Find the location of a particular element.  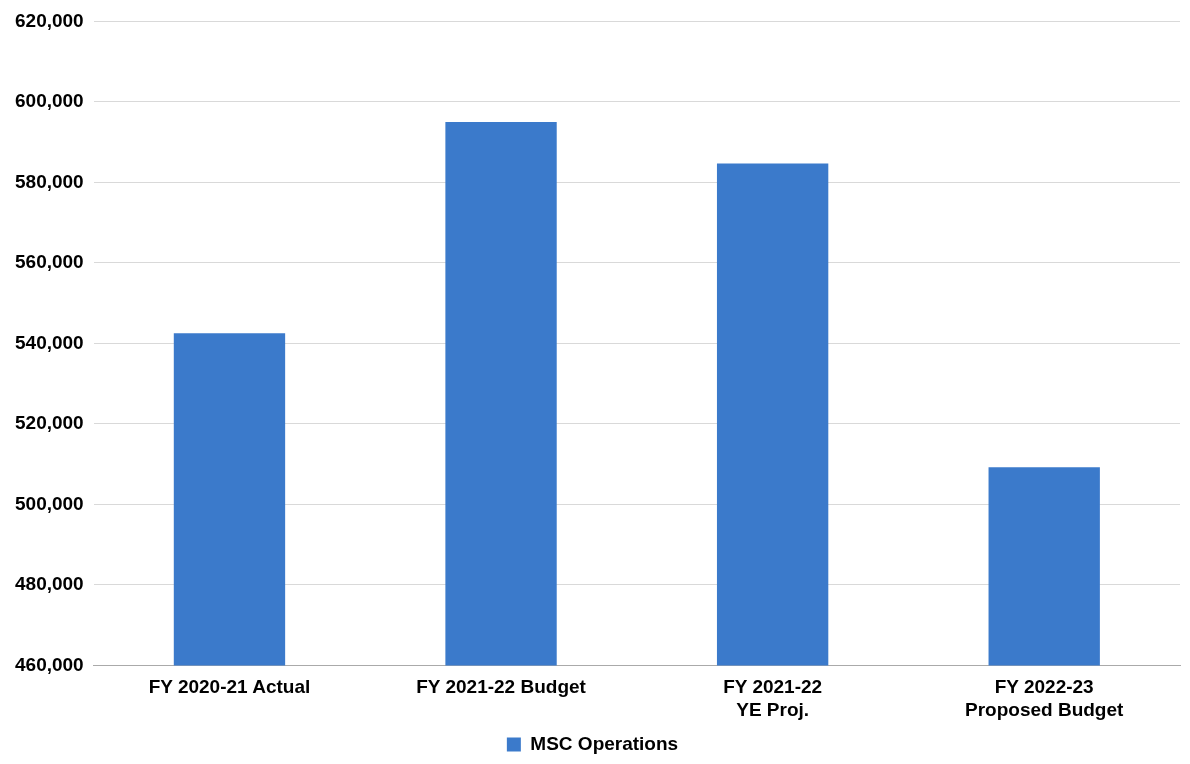

y-tick-label: 460,000 is located at coordinates (49, 664).